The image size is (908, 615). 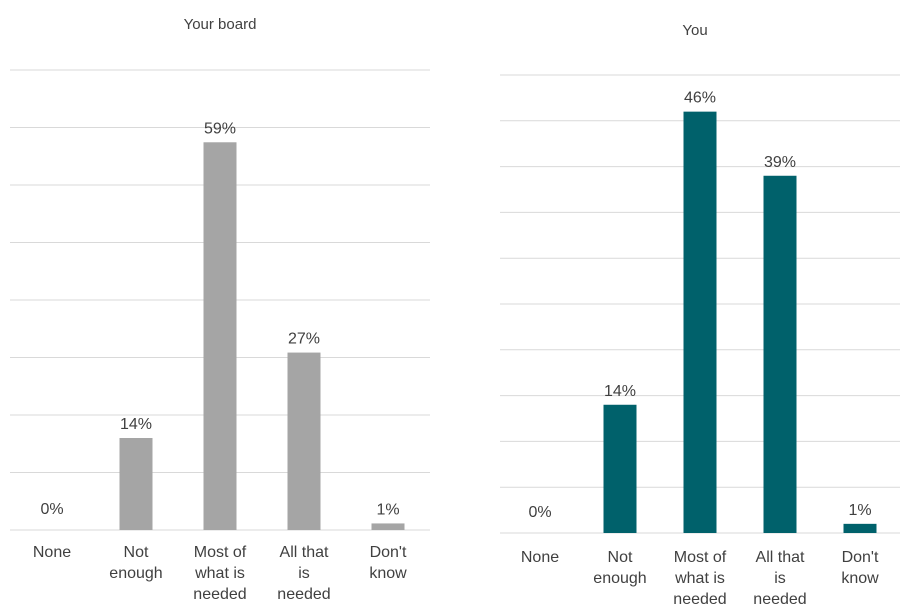 What do you see at coordinates (304, 339) in the screenshot?
I see `data-label: 27%` at bounding box center [304, 339].